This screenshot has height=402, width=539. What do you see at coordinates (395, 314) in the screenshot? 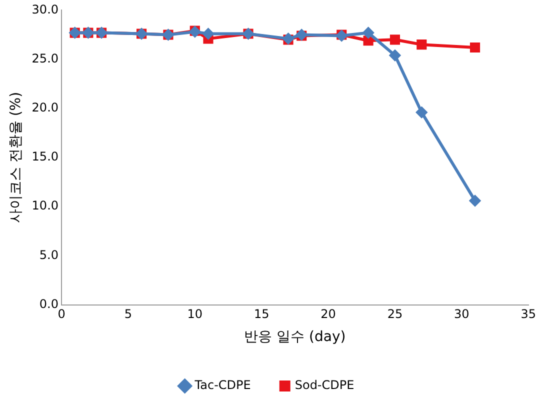
I see `x-tick-label: 25` at bounding box center [395, 314].